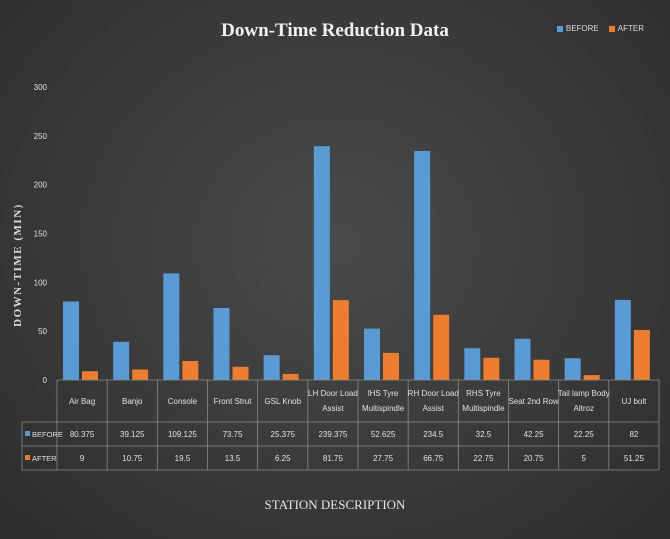 The image size is (670, 539). I want to click on chart-legend: BEFORE AFTER, so click(600, 28).